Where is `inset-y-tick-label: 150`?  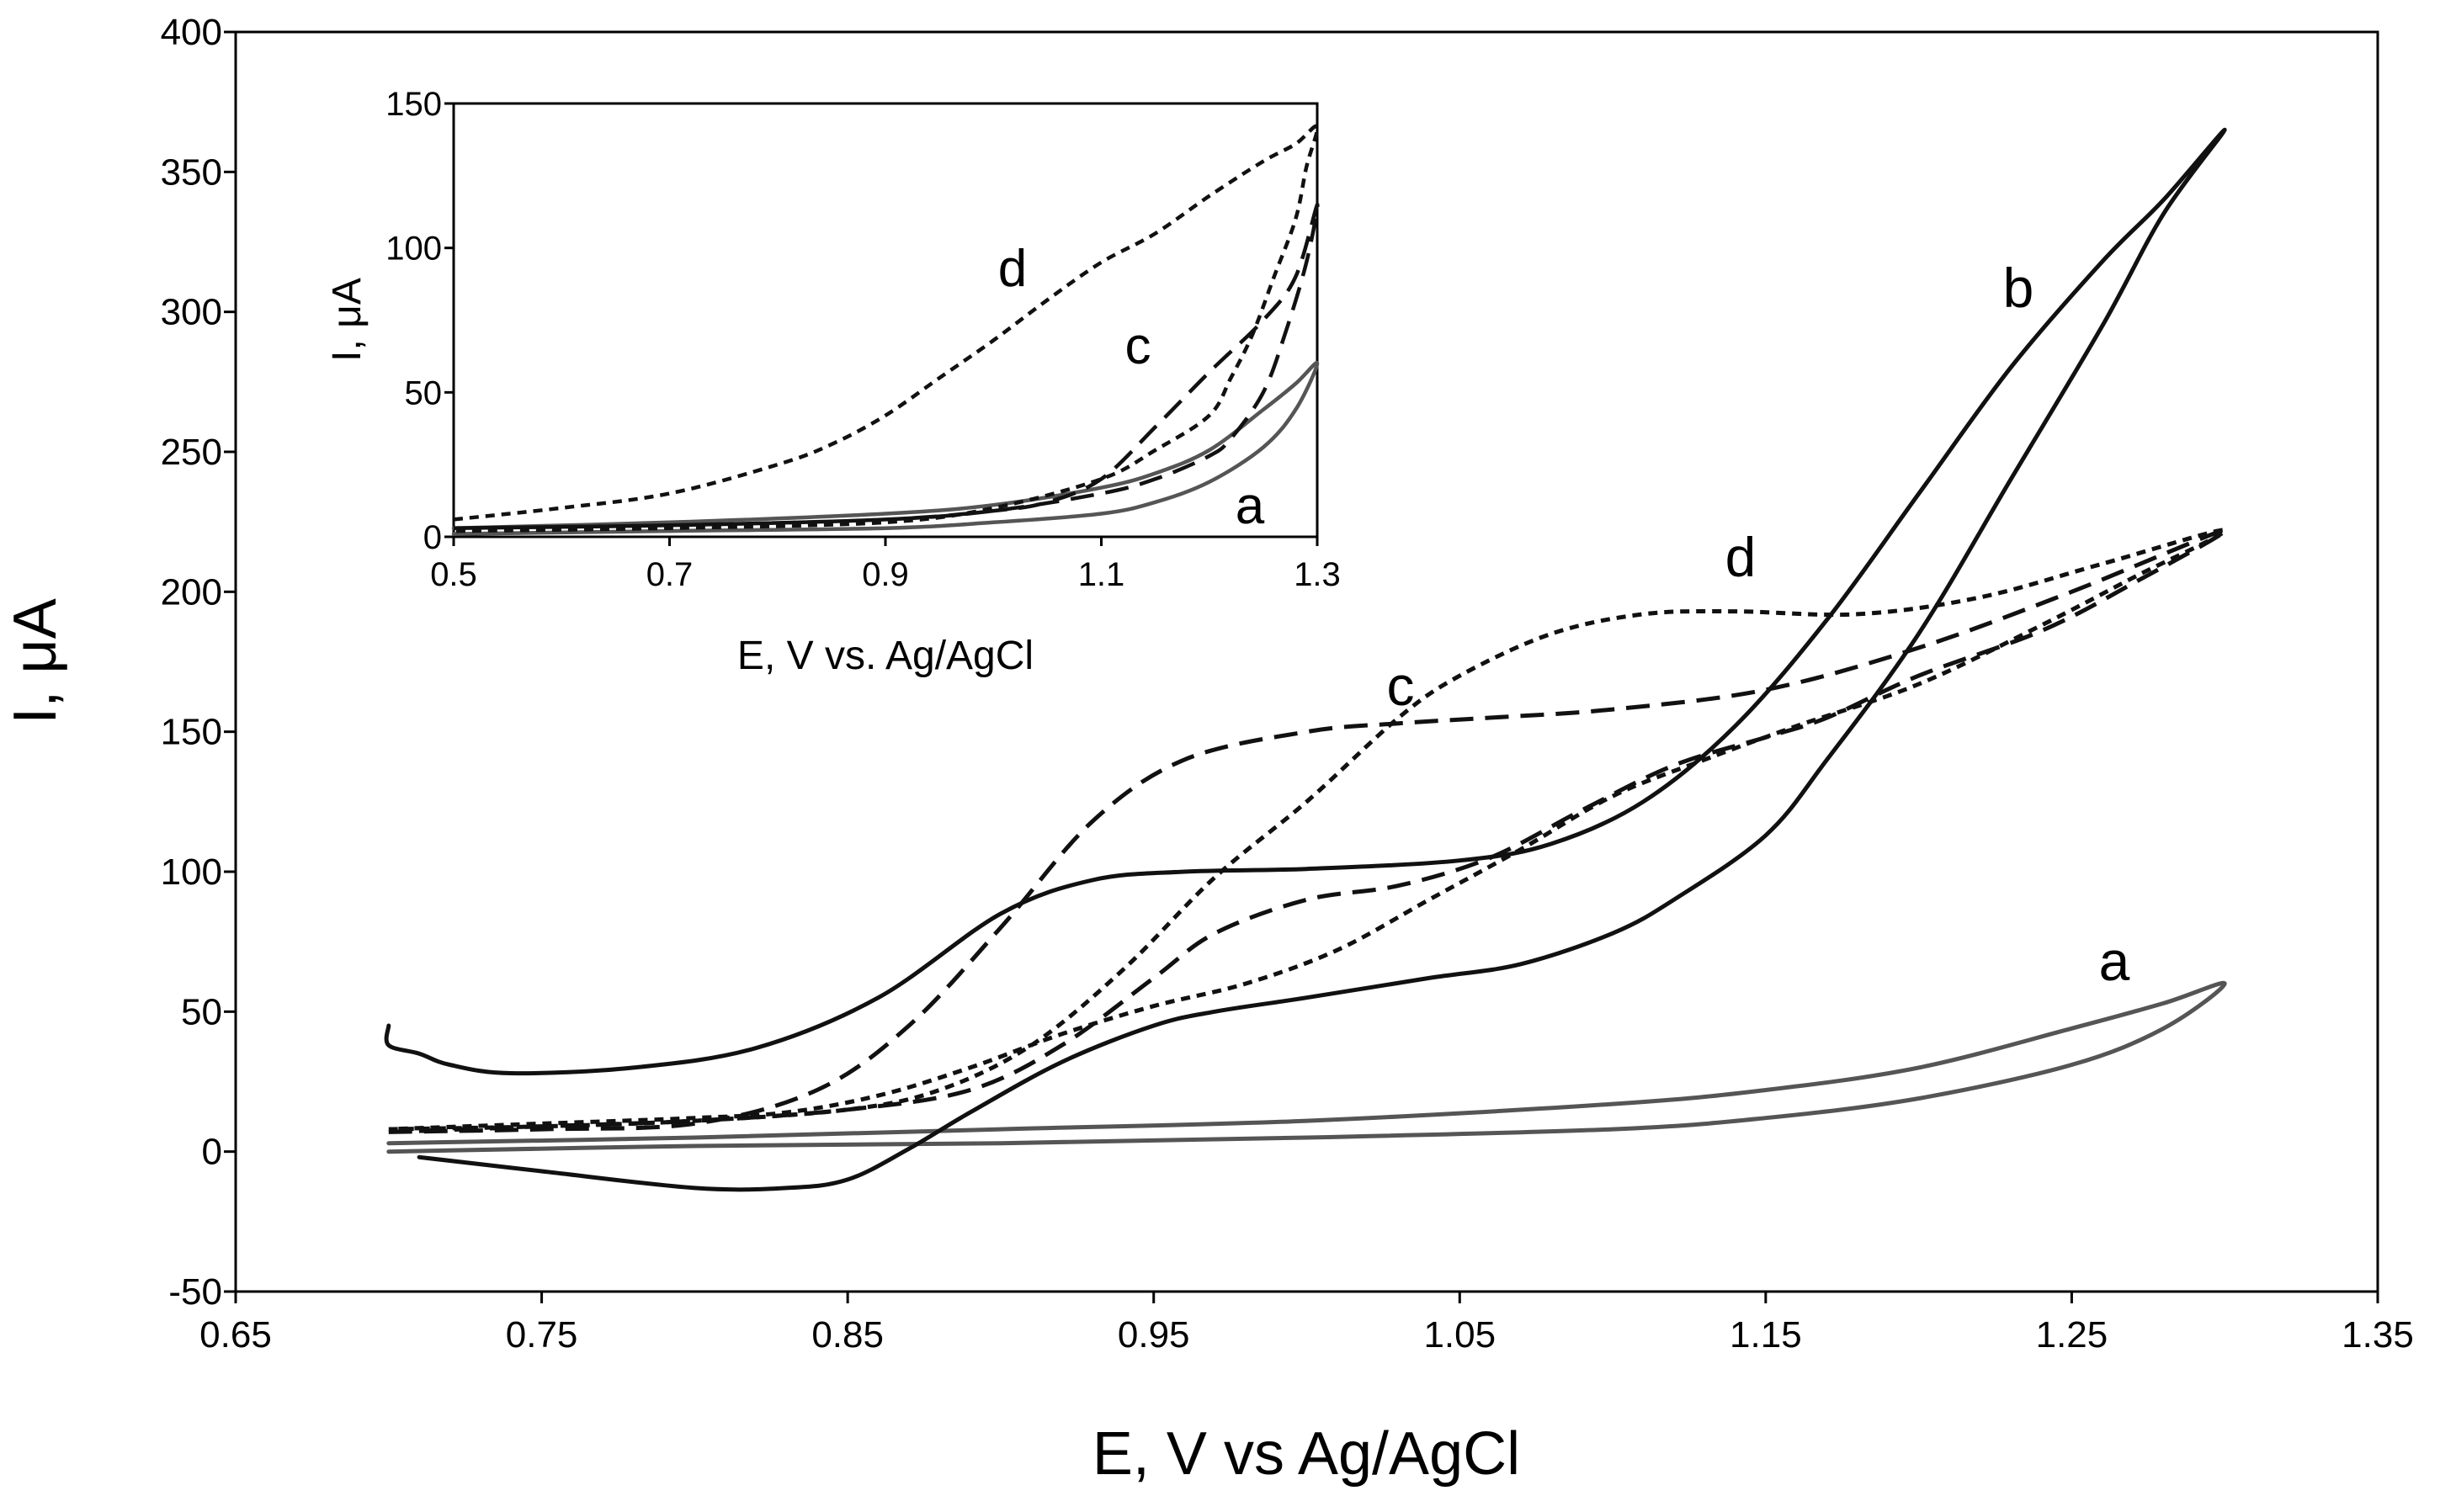
inset-y-tick-label: 150 is located at coordinates (414, 104).